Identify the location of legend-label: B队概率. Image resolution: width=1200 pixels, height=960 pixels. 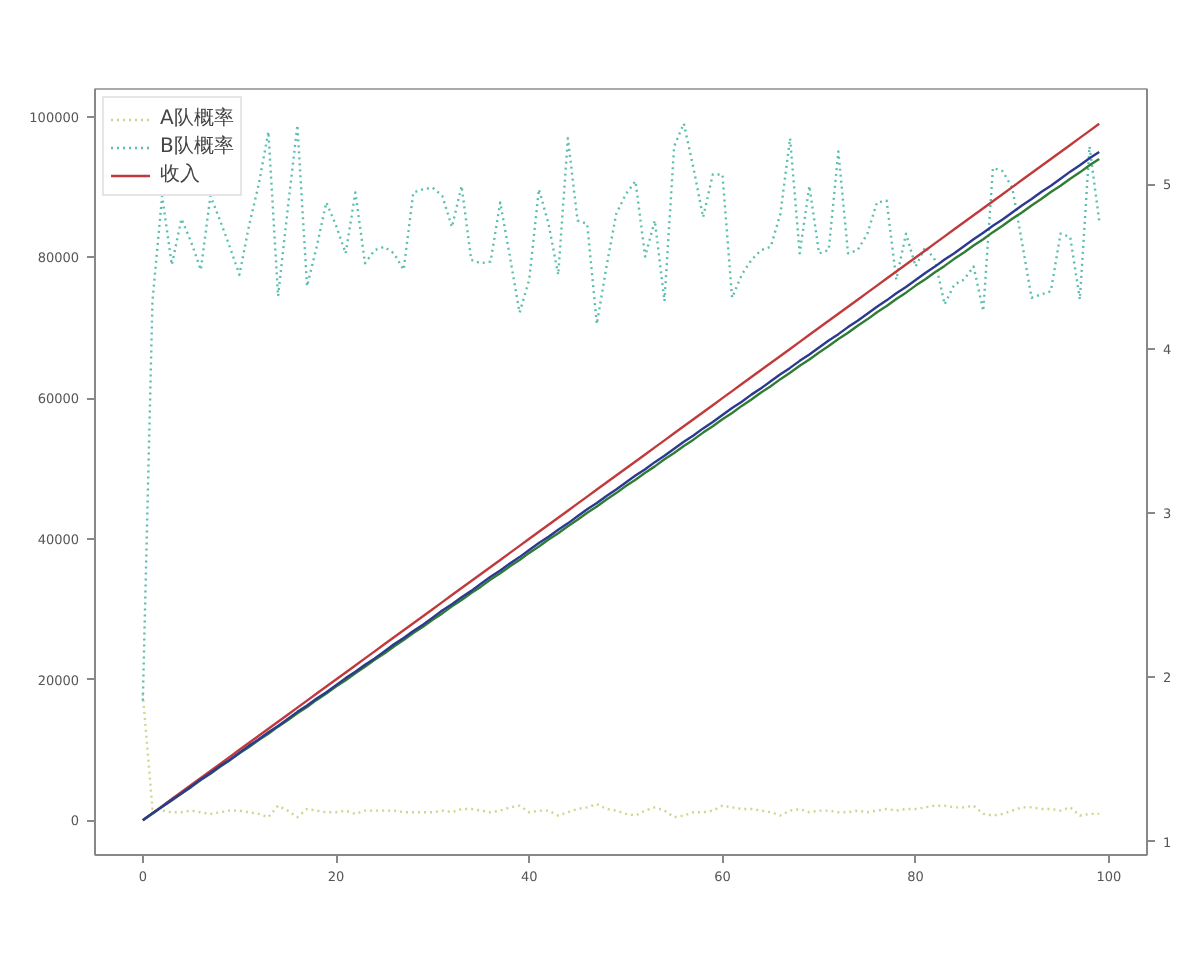
(197, 146).